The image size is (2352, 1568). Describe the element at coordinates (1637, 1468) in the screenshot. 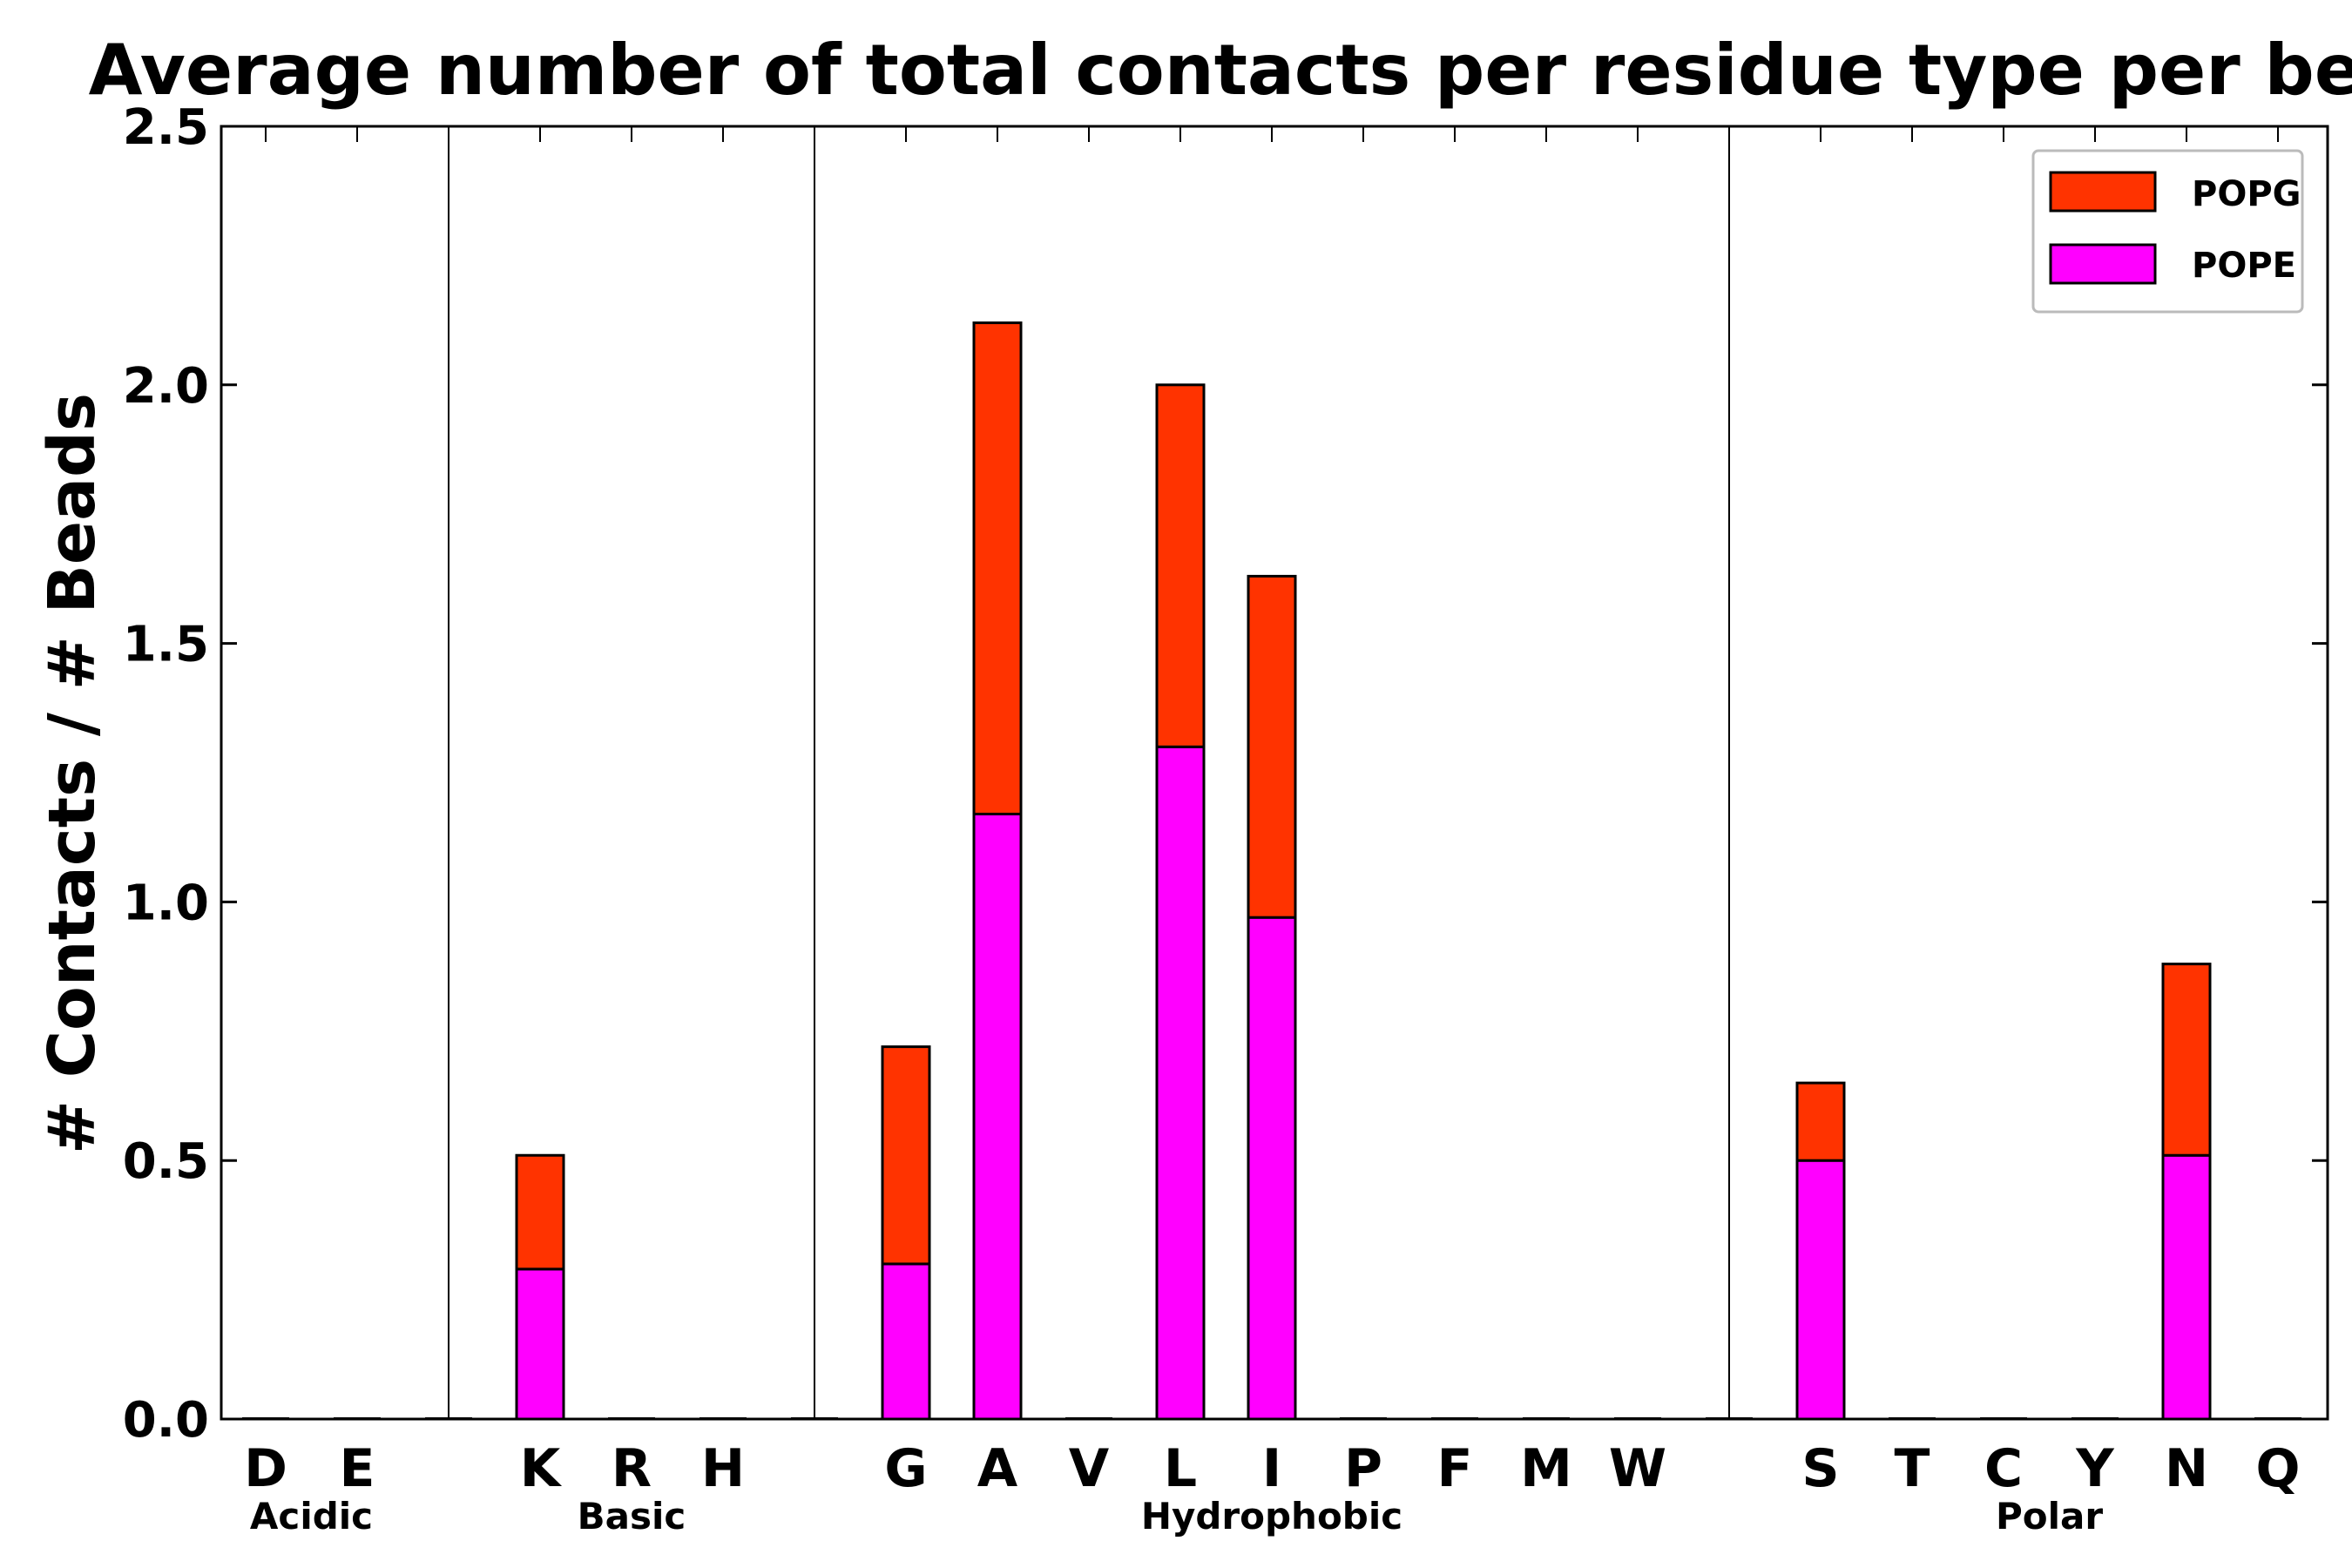

I see `x-tick-label: W` at that location.